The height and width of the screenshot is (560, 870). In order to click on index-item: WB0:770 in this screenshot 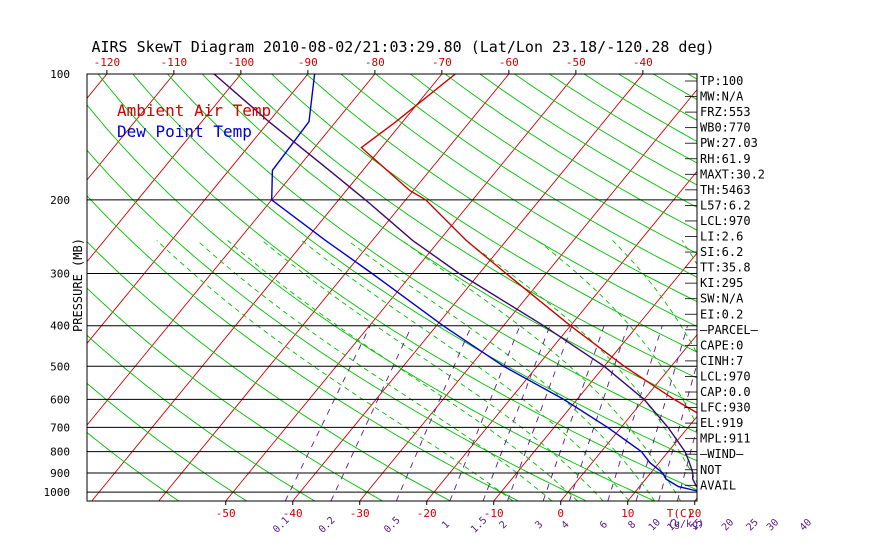, I will do `click(725, 128)`.